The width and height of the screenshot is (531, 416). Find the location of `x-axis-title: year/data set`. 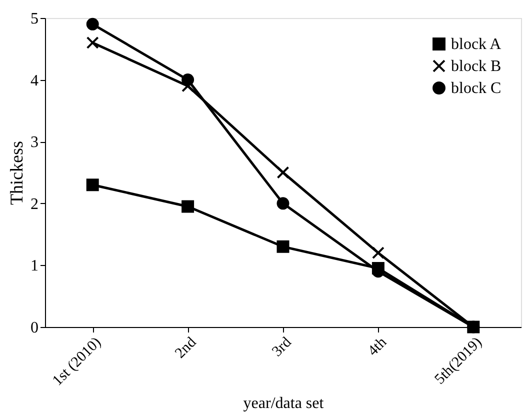

x-axis-title: year/data set is located at coordinates (283, 403).